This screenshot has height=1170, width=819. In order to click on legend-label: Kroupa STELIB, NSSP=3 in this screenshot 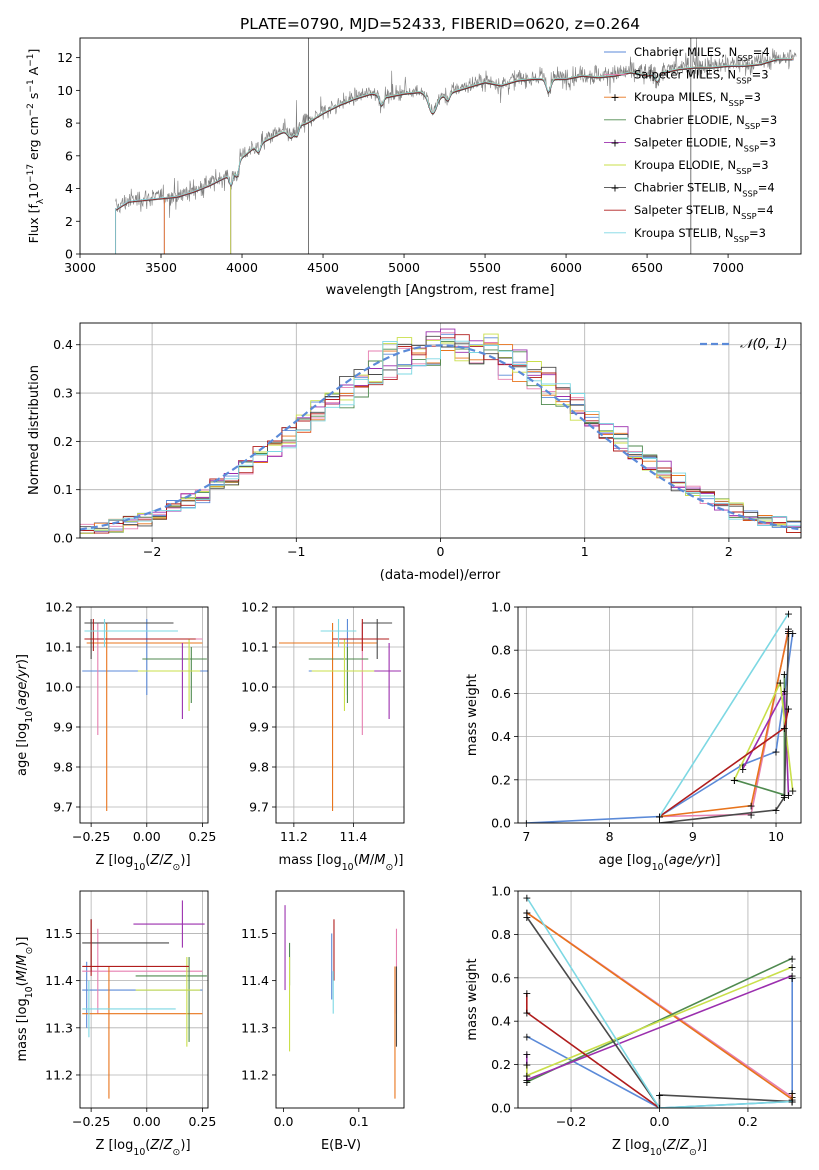, I will do `click(700, 235)`.